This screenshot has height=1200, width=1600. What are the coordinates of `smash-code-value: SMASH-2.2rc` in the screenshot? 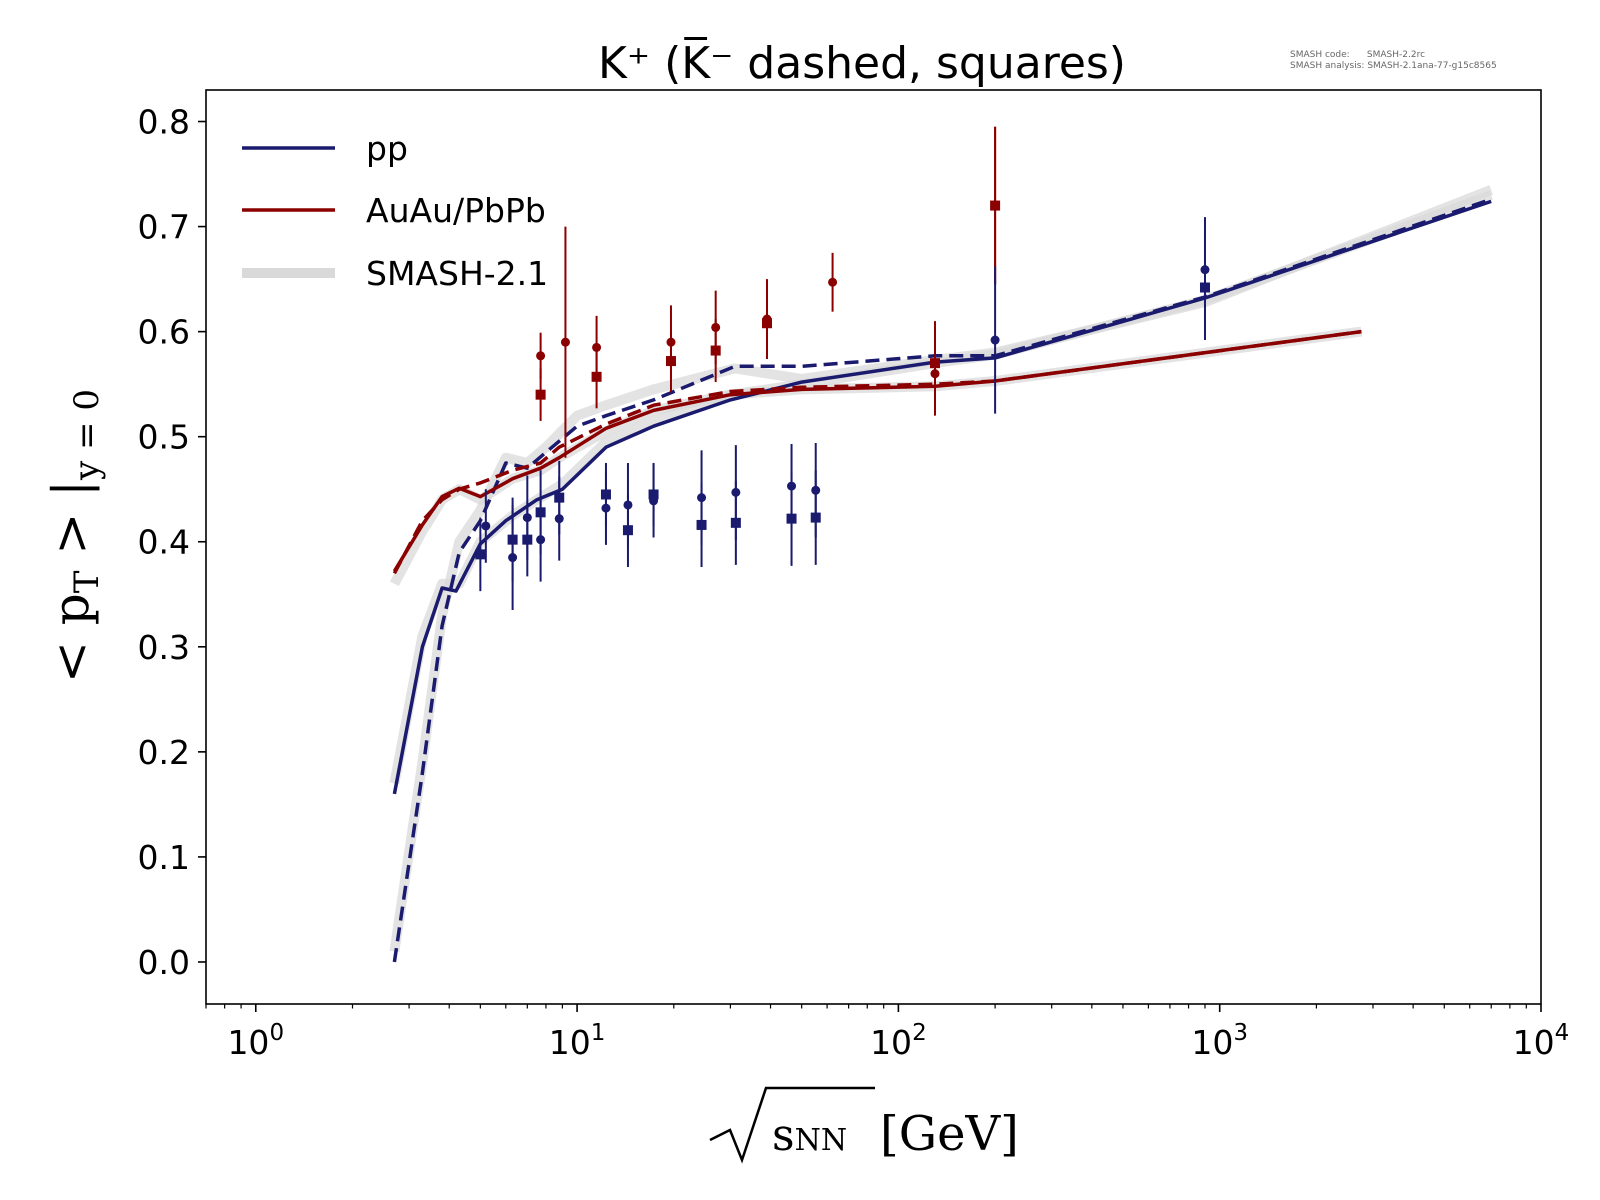 It's located at (1396, 55).